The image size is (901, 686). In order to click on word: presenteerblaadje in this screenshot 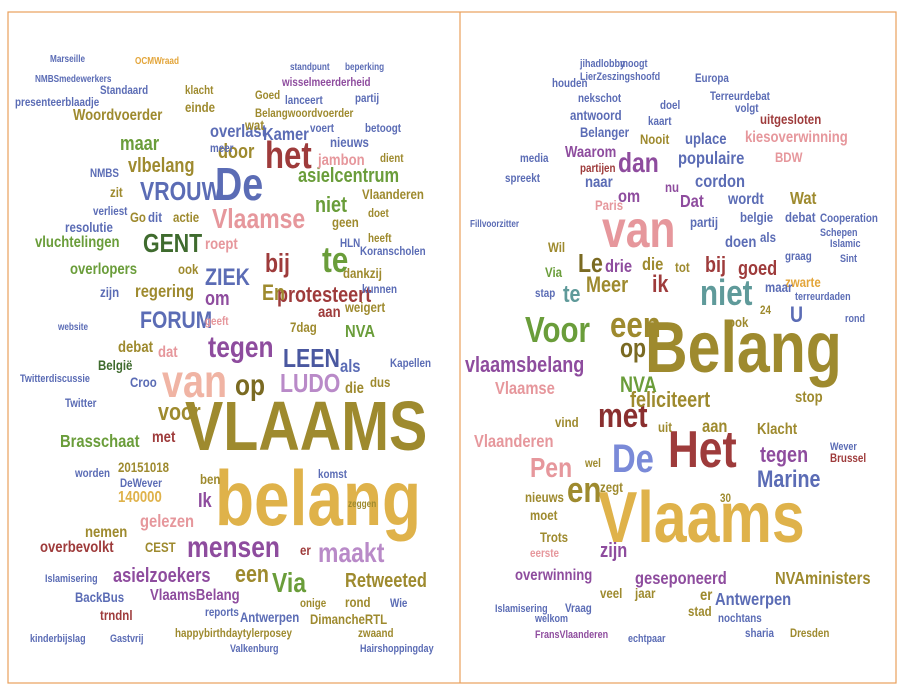, I will do `click(57, 102)`.